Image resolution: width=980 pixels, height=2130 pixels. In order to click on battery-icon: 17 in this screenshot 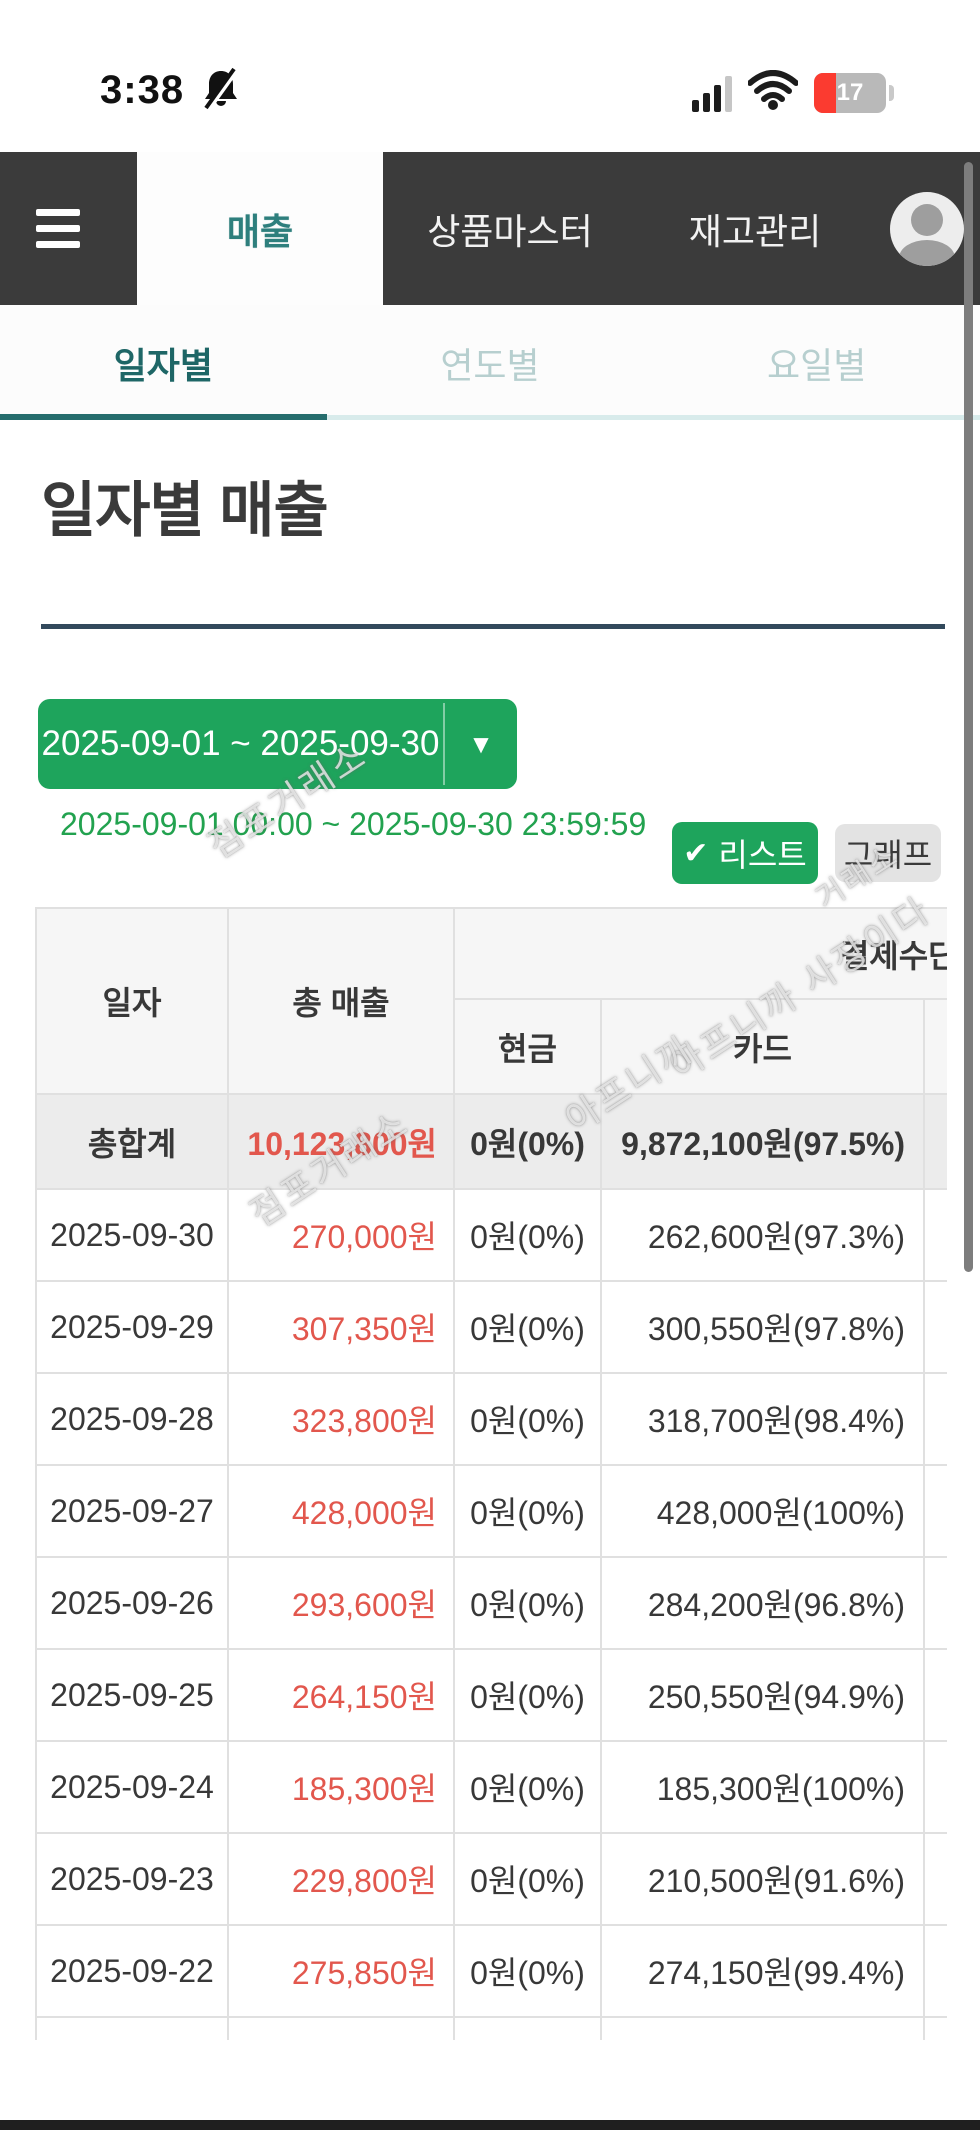, I will do `click(850, 92)`.